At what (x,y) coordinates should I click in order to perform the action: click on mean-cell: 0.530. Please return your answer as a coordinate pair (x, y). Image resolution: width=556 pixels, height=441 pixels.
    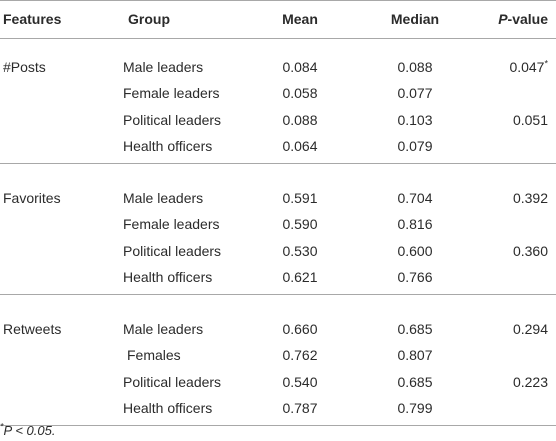
    Looking at the image, I should click on (300, 250).